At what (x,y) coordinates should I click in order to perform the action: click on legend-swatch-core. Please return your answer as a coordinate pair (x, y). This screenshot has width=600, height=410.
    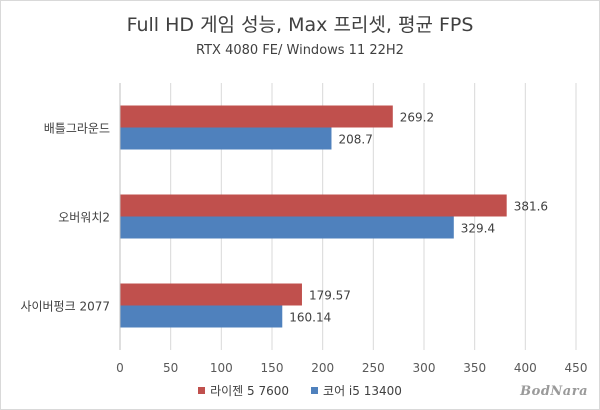
    Looking at the image, I should click on (315, 390).